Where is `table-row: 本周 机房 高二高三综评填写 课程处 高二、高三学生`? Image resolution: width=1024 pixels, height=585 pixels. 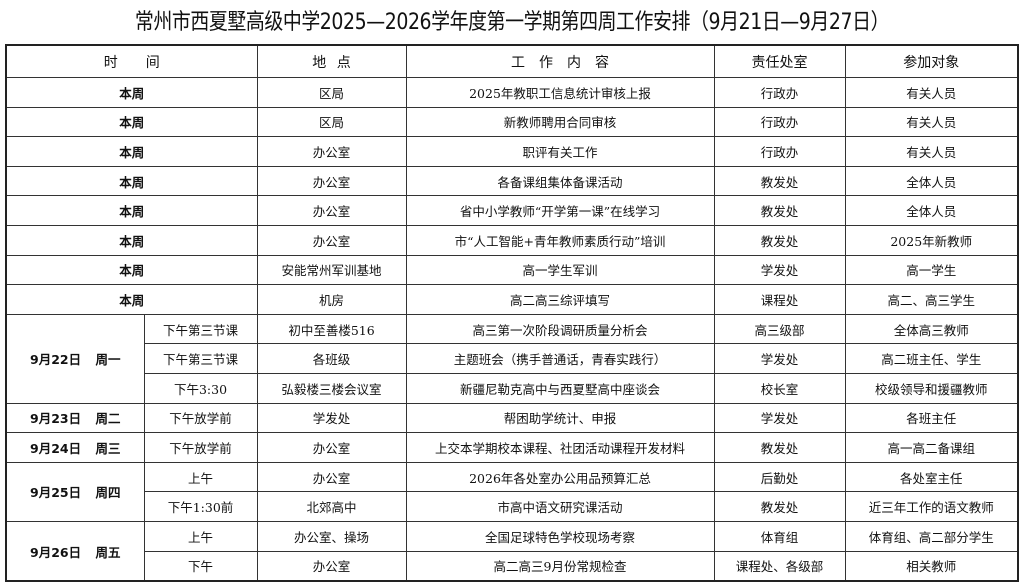 table-row: 本周 机房 高二高三综评填写 课程处 高二、高三学生 is located at coordinates (512, 299).